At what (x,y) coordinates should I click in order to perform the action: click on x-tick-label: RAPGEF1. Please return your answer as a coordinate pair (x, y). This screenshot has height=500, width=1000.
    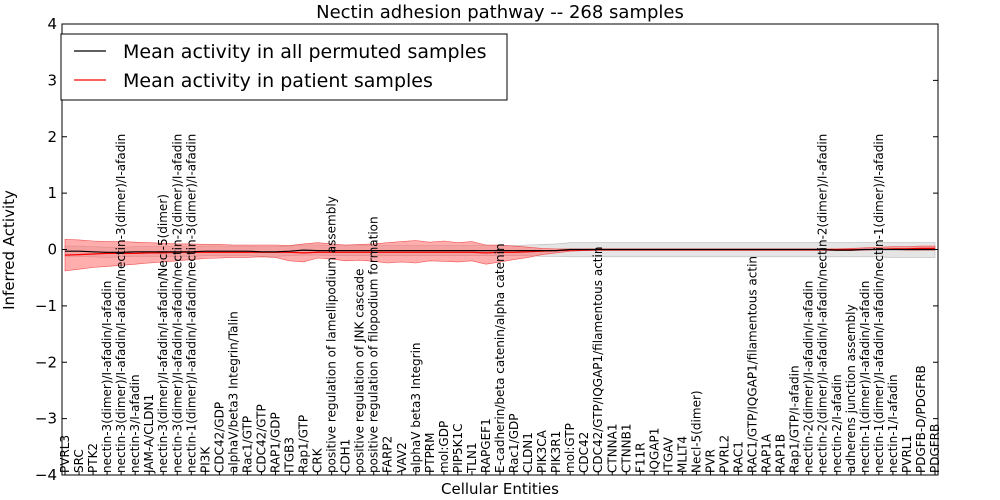
    Looking at the image, I should click on (486, 445).